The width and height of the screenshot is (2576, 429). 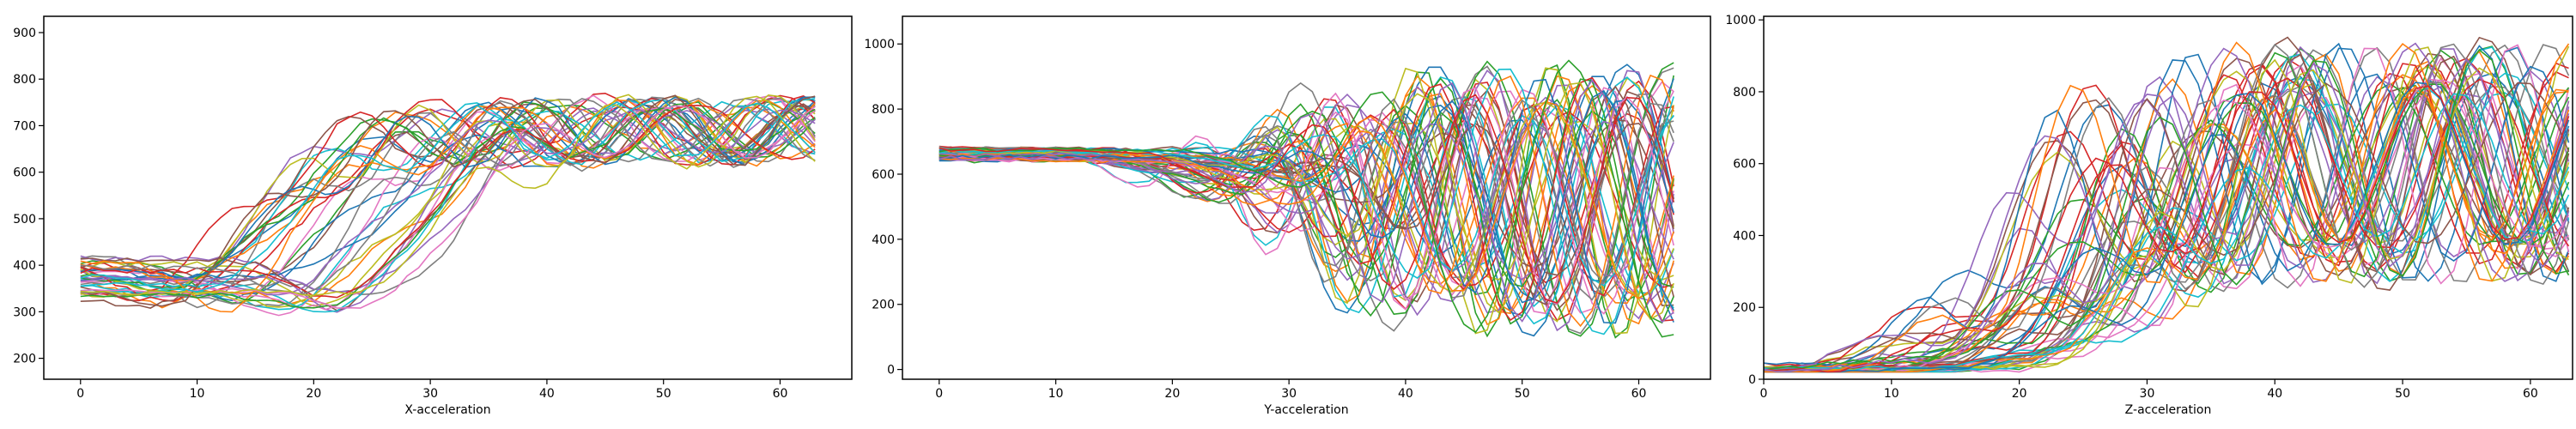 What do you see at coordinates (25, 220) in the screenshot?
I see `x-acceleration-ytick-label: 500` at bounding box center [25, 220].